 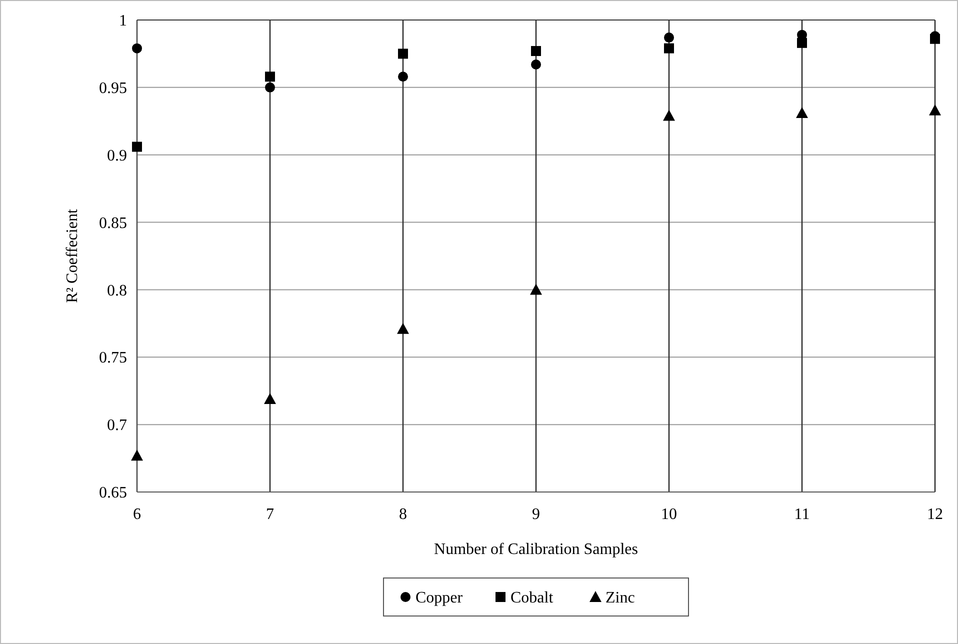 I want to click on y-axis-title: R² Coeffecient, so click(x=72, y=255).